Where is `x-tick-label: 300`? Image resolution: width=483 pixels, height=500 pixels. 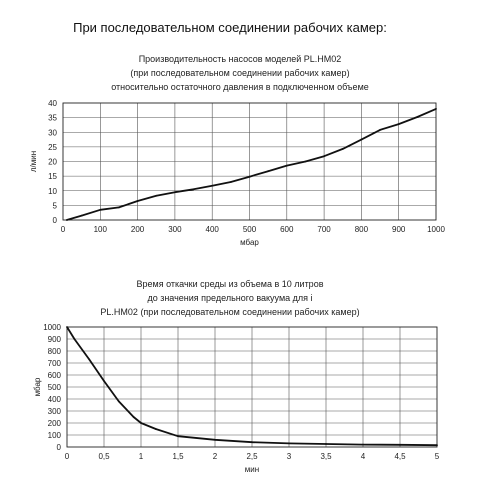 x-tick-label: 300 is located at coordinates (175, 229).